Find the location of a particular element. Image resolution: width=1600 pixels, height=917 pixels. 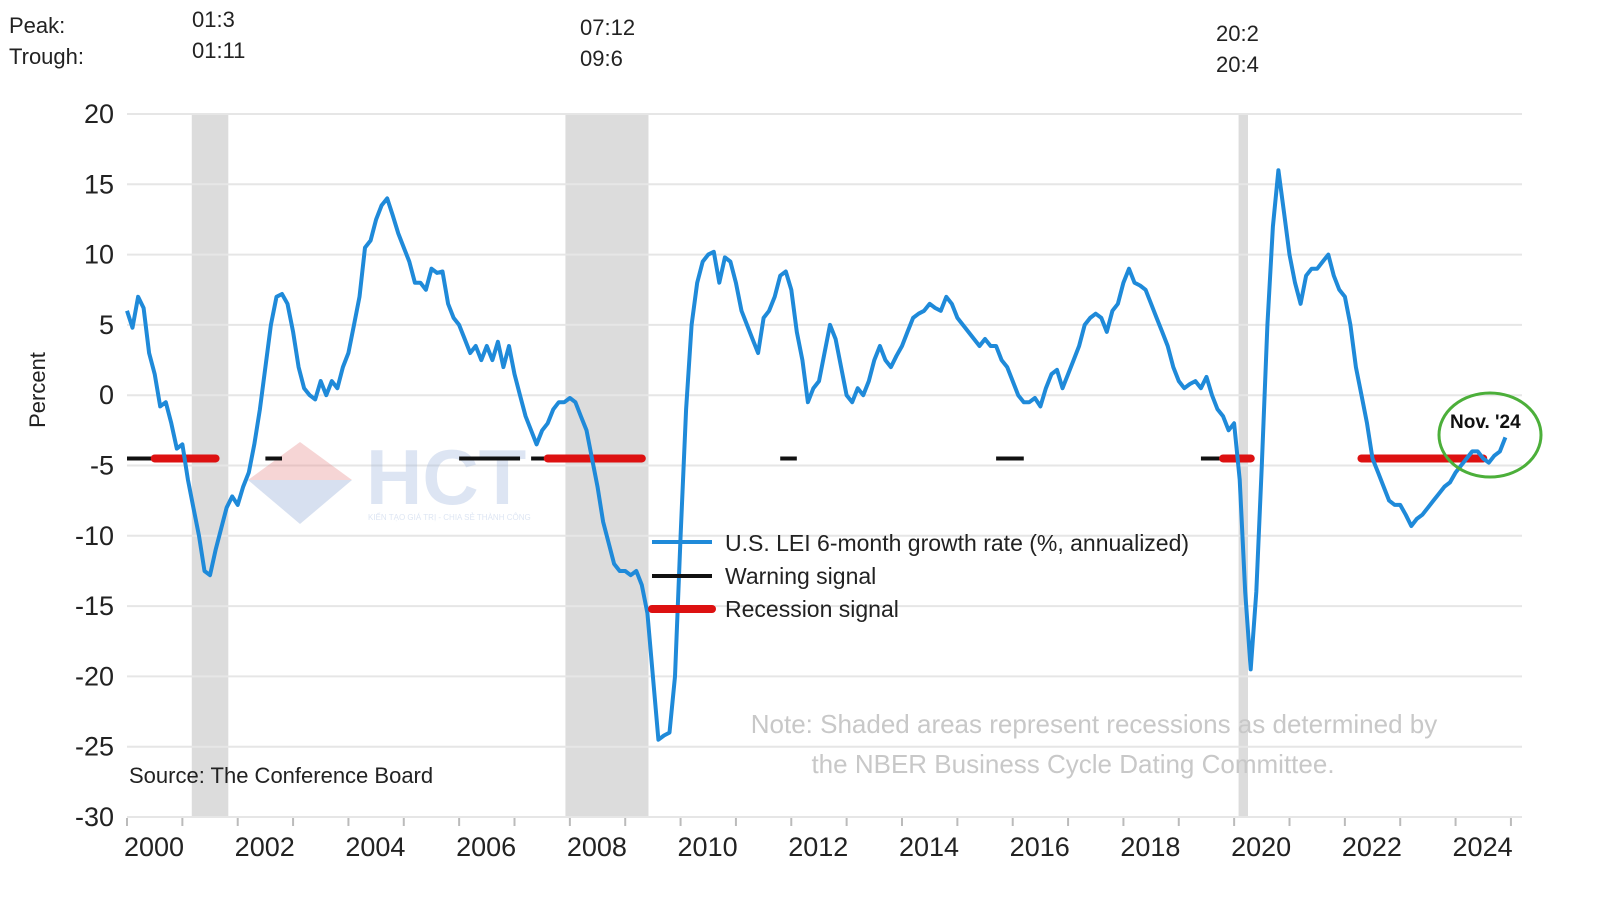

x-tick-label: 2006 is located at coordinates (486, 847).